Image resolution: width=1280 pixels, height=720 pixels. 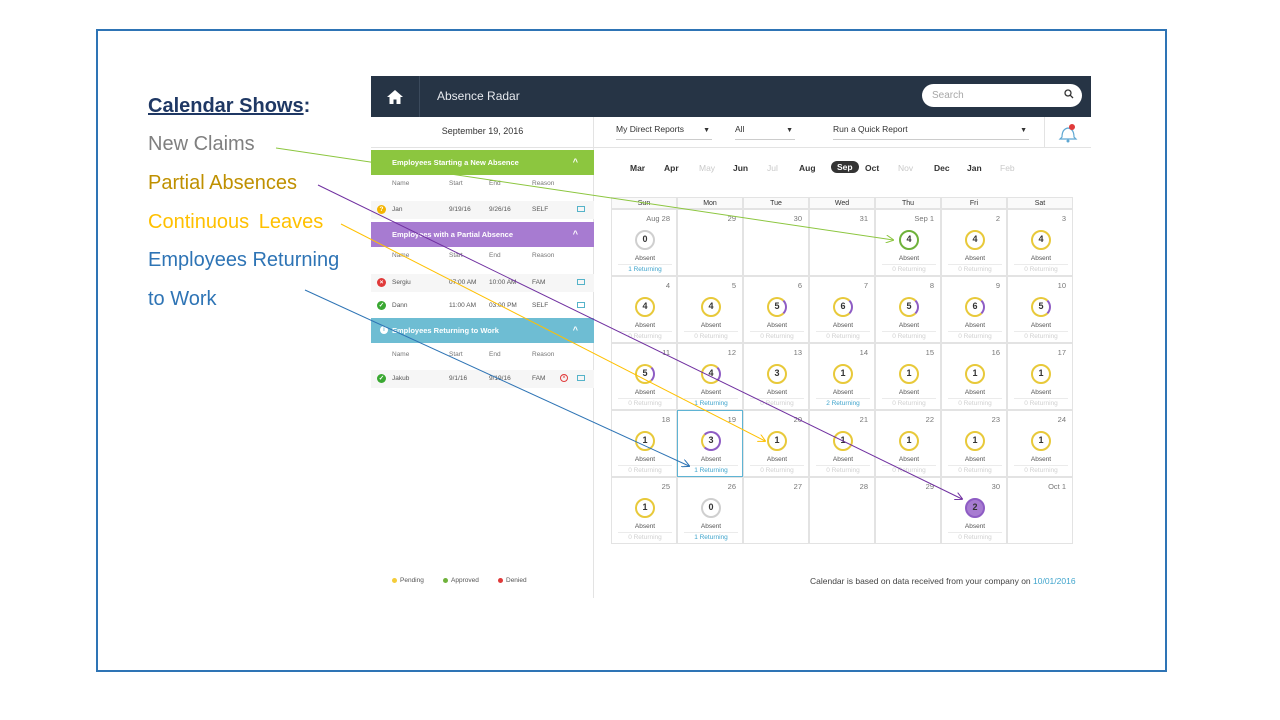 I want to click on reports-dropdown: My Direct Reports ▼, so click(x=664, y=132).